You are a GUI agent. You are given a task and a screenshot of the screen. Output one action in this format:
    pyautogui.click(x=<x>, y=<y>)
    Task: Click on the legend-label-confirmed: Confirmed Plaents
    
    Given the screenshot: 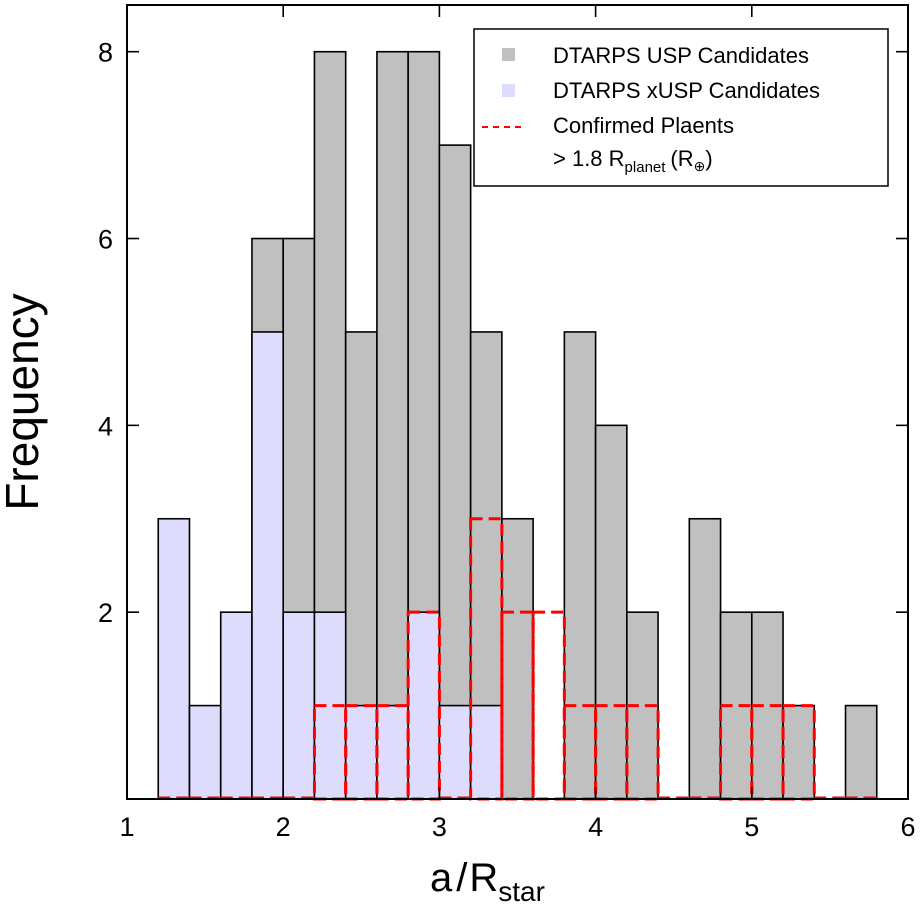 What is the action you would take?
    pyautogui.click(x=643, y=125)
    